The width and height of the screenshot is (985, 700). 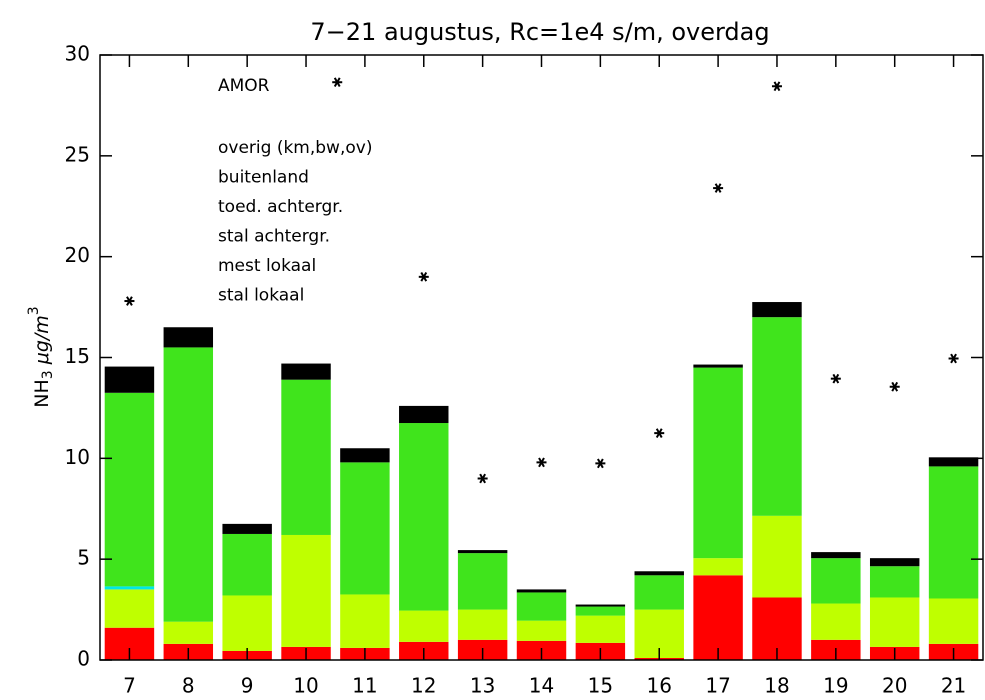 I want to click on x-tick-label: 11, so click(x=364, y=686).